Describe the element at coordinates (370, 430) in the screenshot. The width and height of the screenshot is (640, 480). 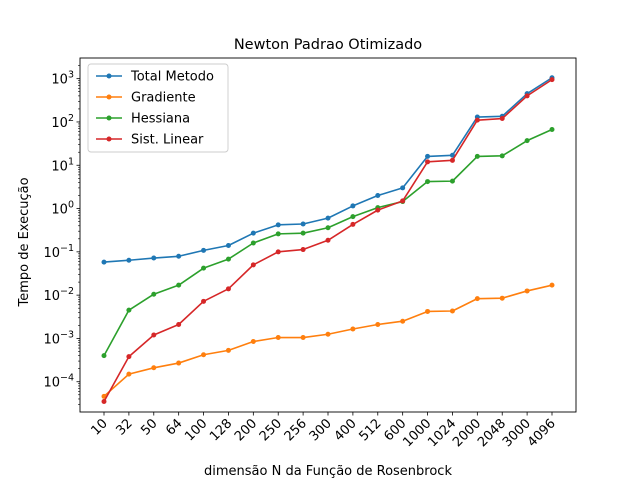
I see `x-tick-label: 512` at that location.